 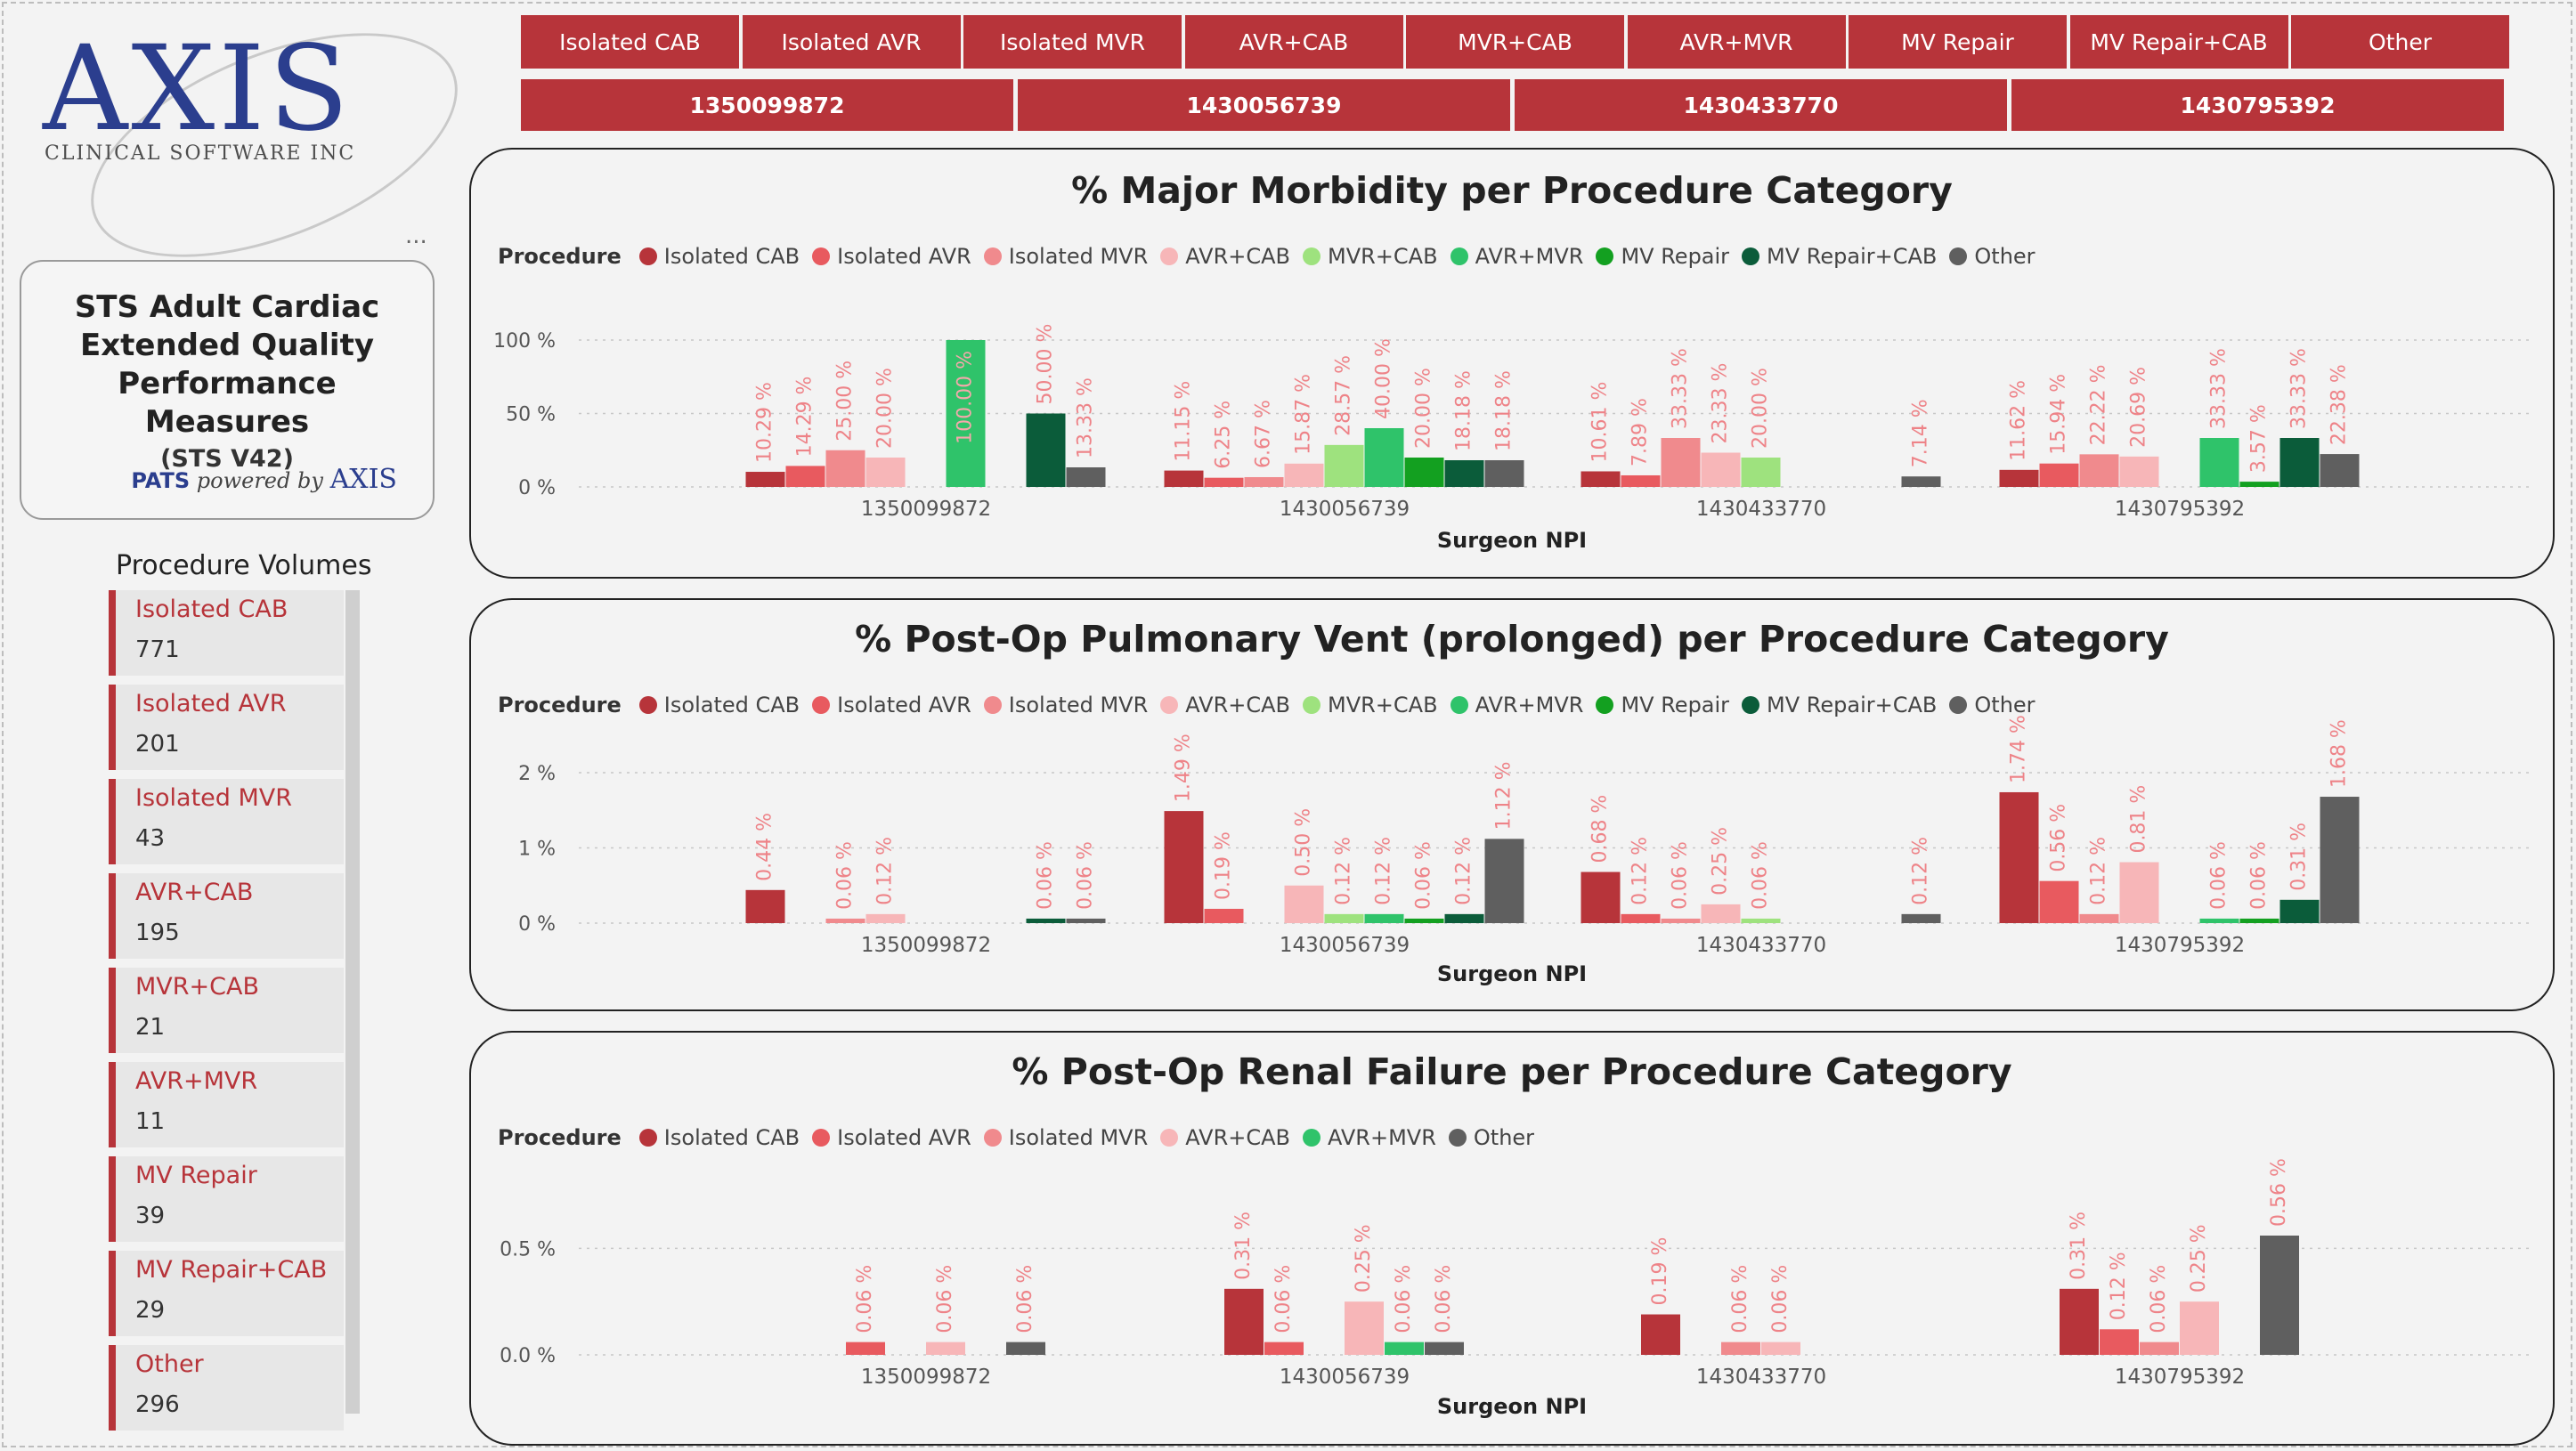 I want to click on npi-filter-button: 1430056739, so click(x=1264, y=105).